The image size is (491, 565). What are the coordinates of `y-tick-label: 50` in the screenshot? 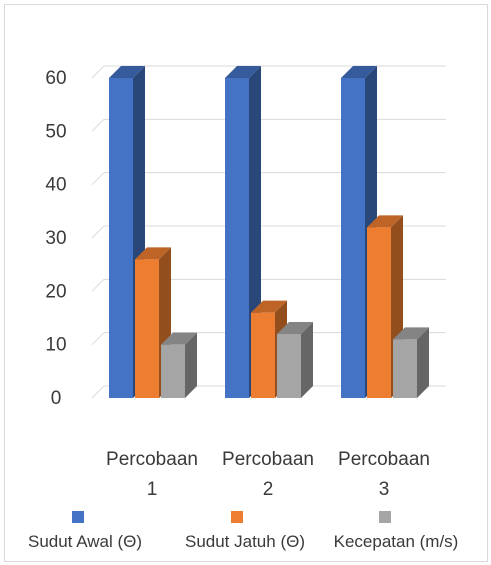 It's located at (55, 131).